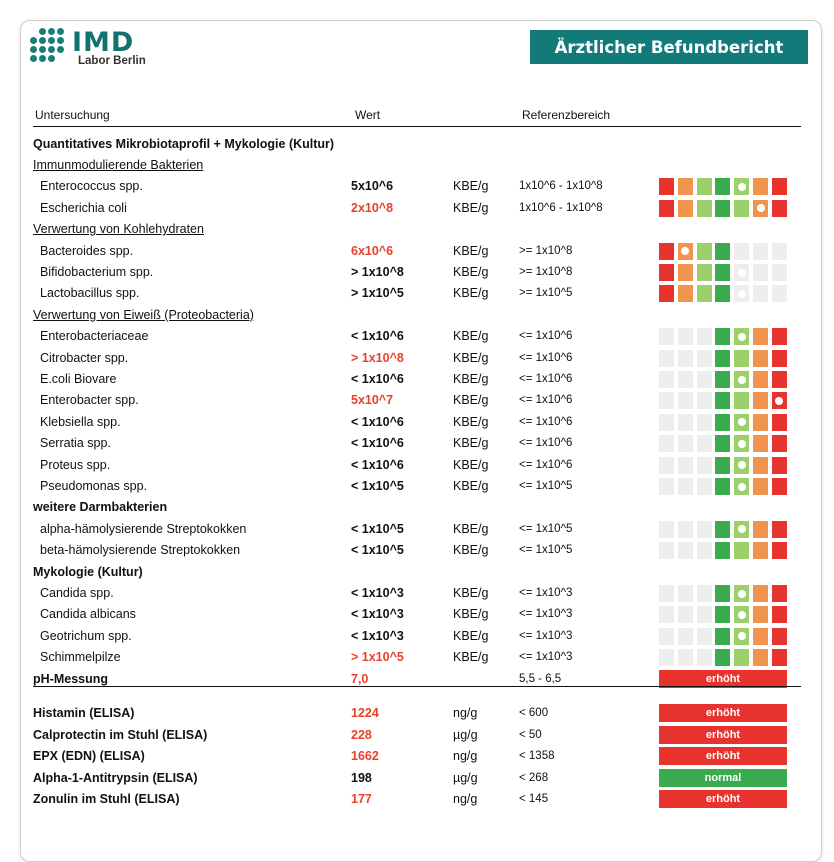  I want to click on test-name: Enterobacter spp., so click(89, 400).